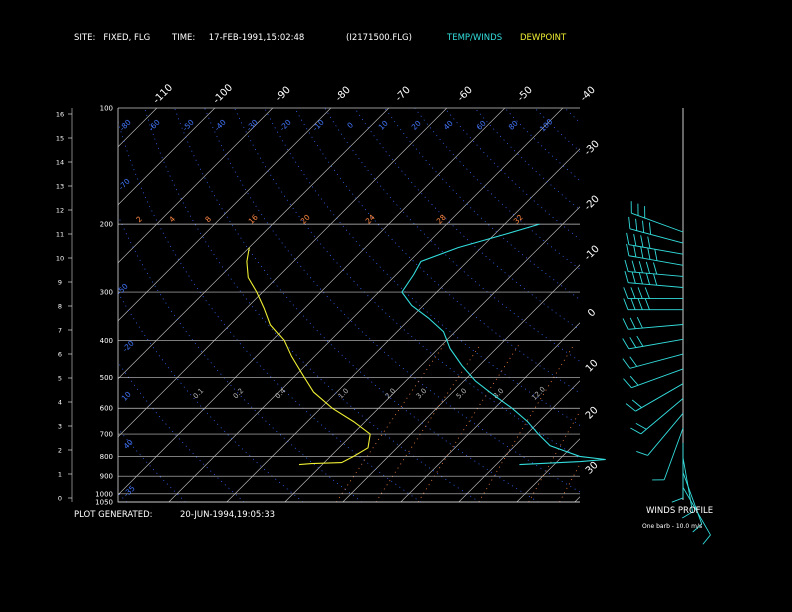 This screenshot has width=792, height=612. Describe the element at coordinates (163, 94) in the screenshot. I see `isotherm-label: -110` at that location.